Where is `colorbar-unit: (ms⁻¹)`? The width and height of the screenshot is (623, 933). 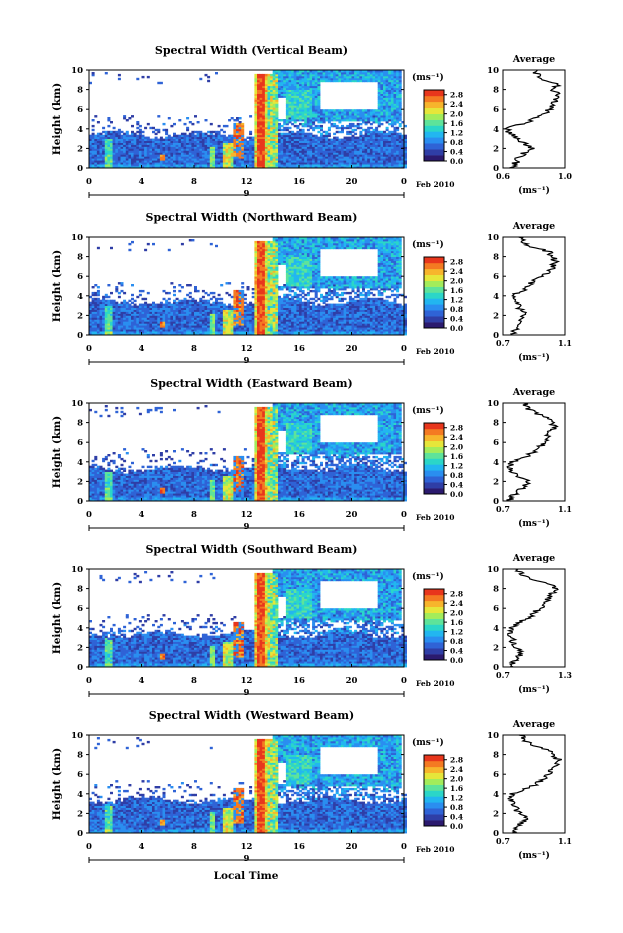 colorbar-unit: (ms⁻¹) is located at coordinates (428, 77).